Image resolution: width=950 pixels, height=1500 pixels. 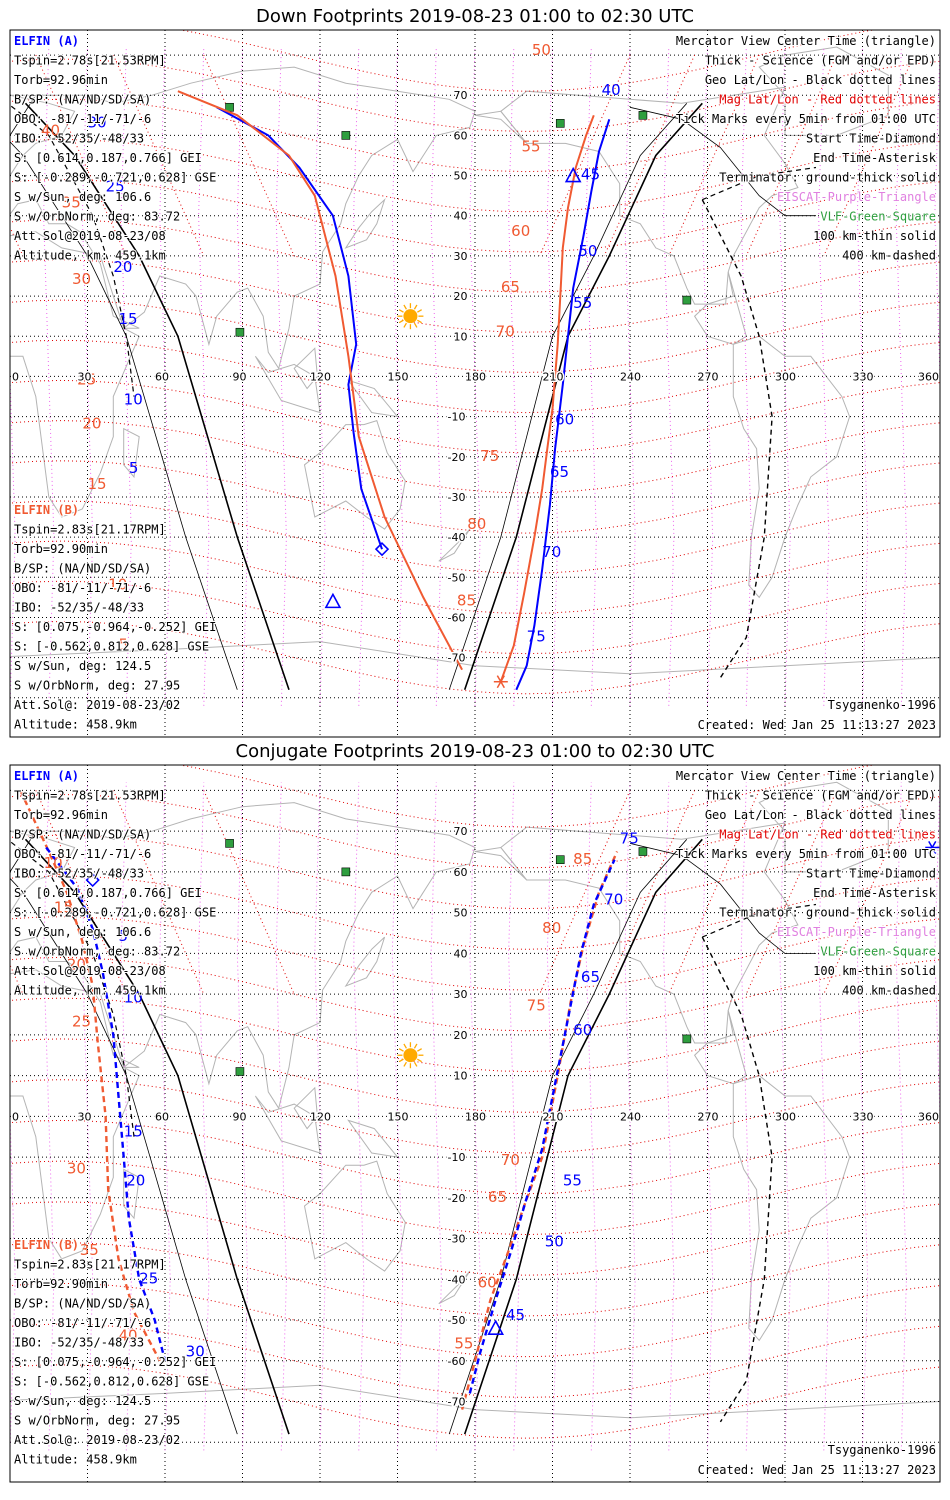 What do you see at coordinates (90, 256) in the screenshot?
I see `elfin-a-param: Altitude, km: 459.1km` at bounding box center [90, 256].